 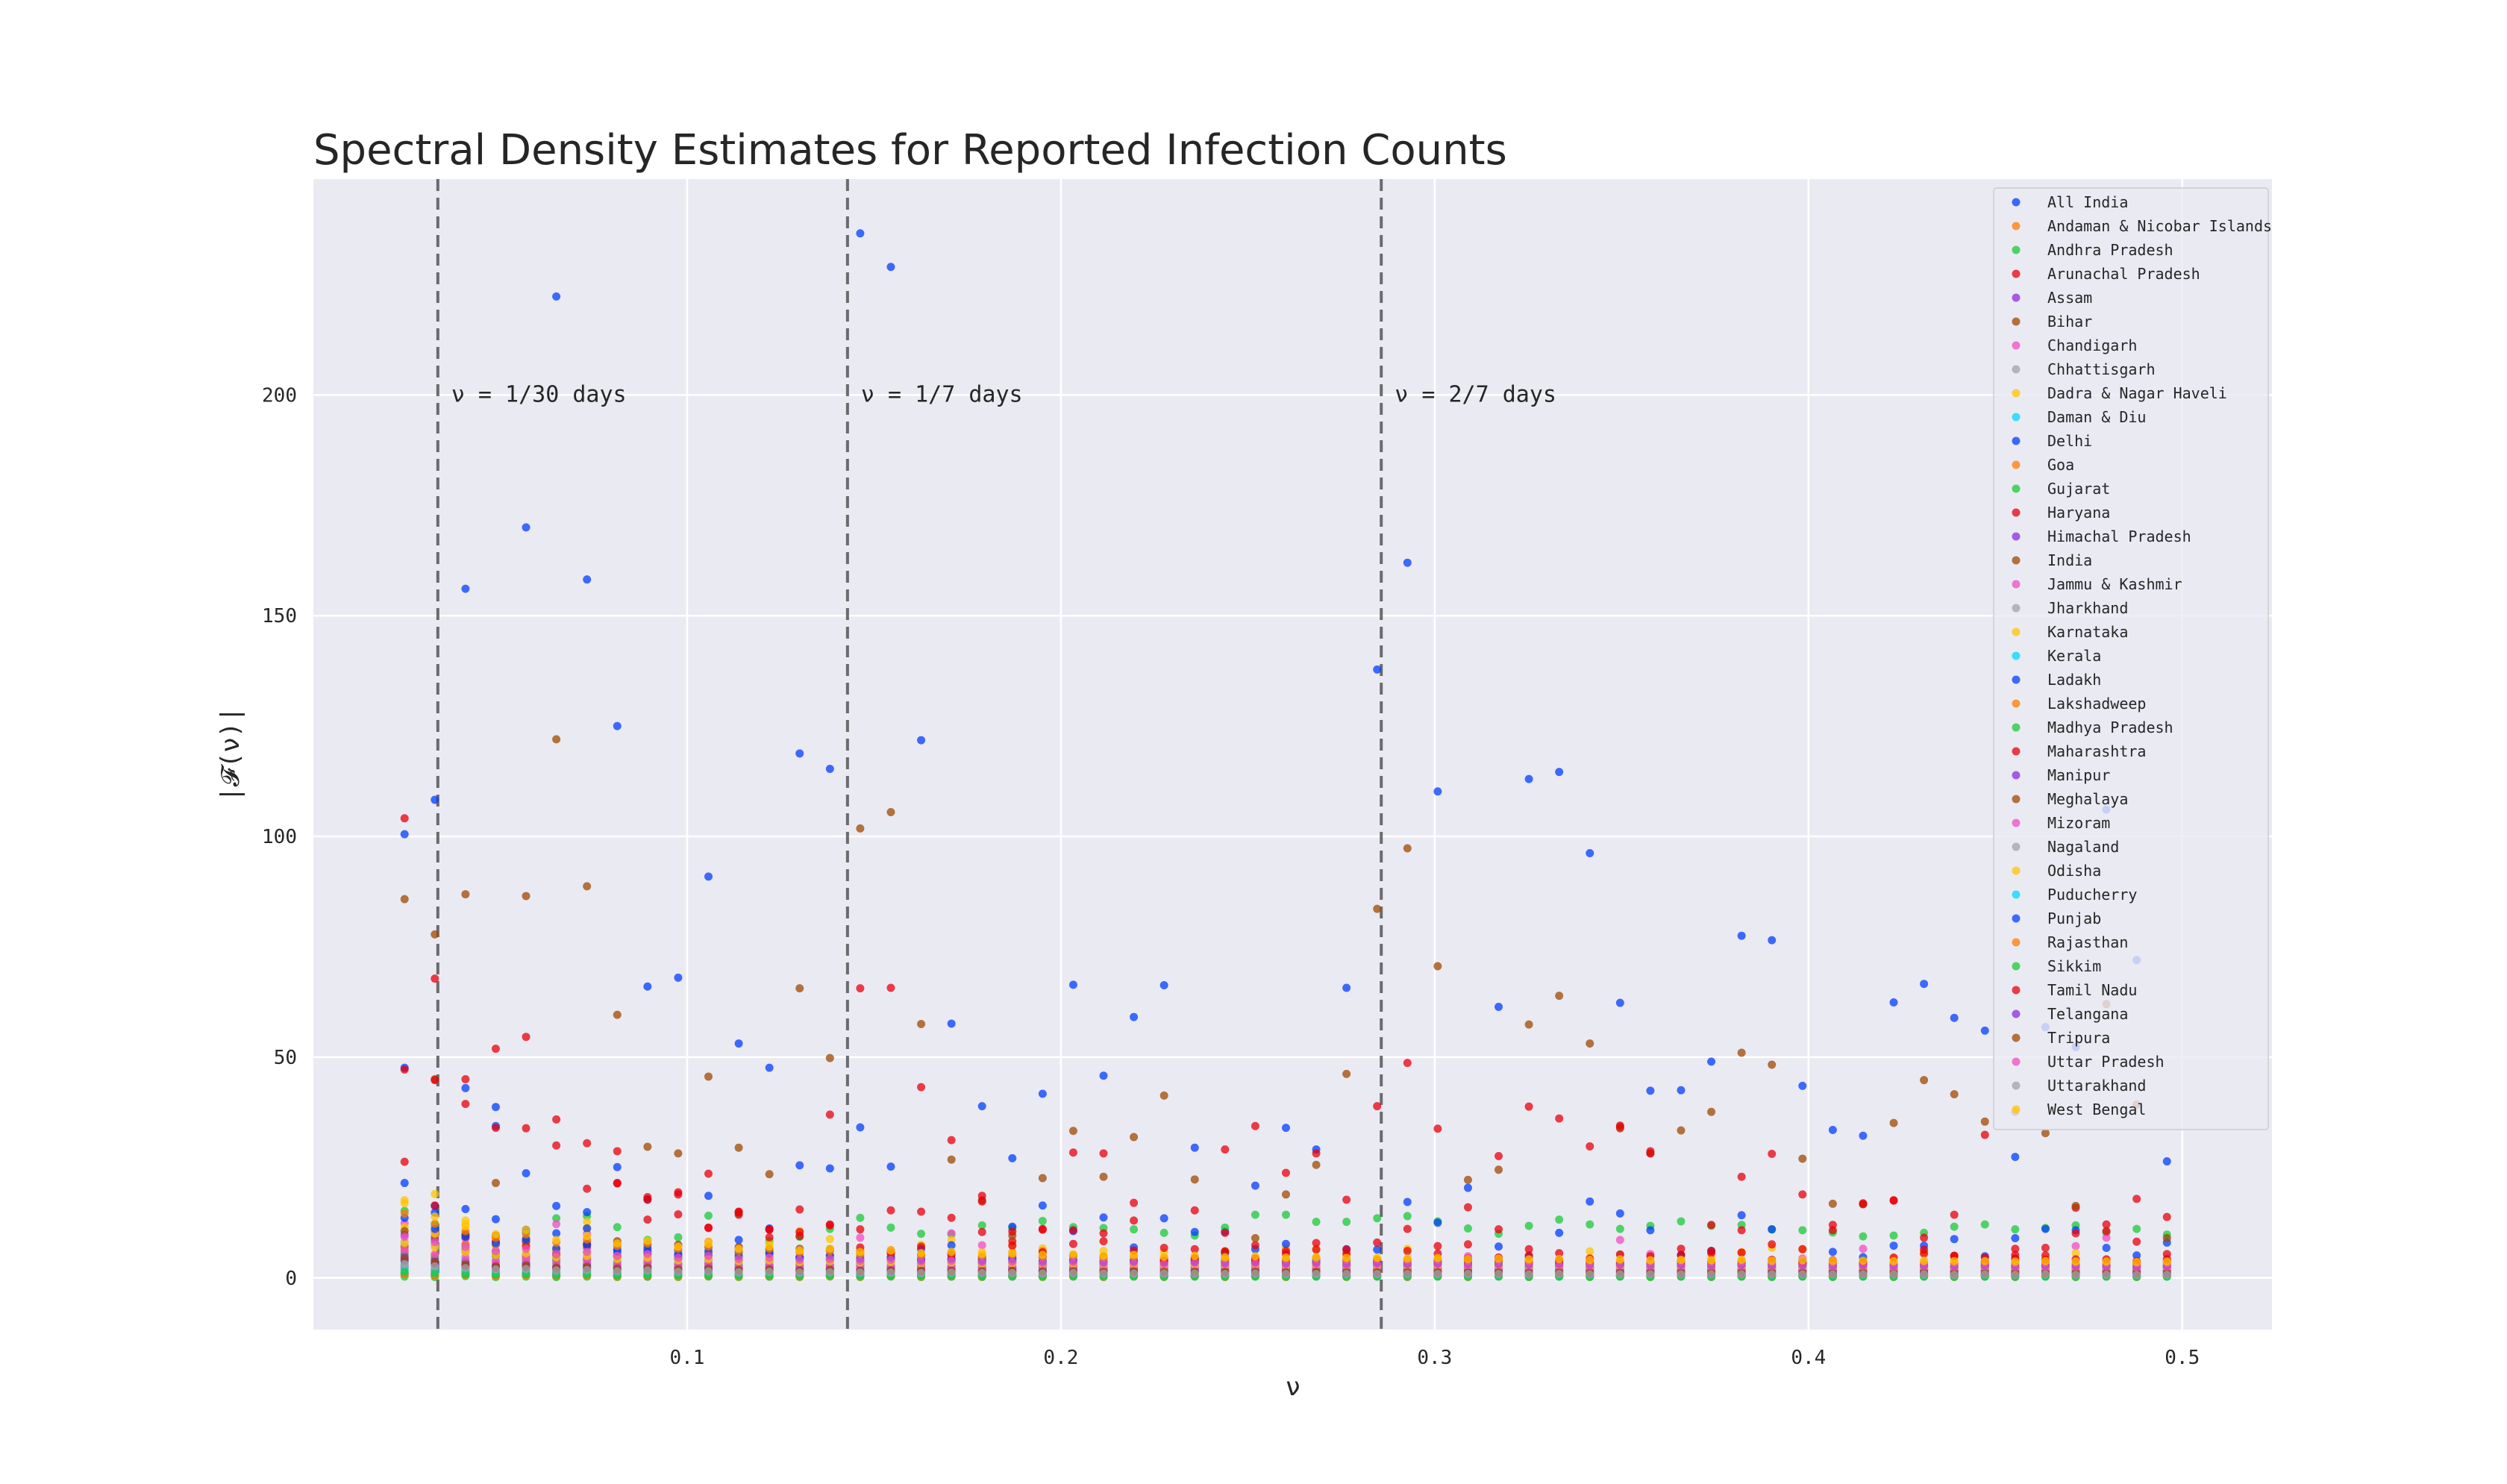 What do you see at coordinates (2092, 345) in the screenshot?
I see `legend-label: Chandigarh` at bounding box center [2092, 345].